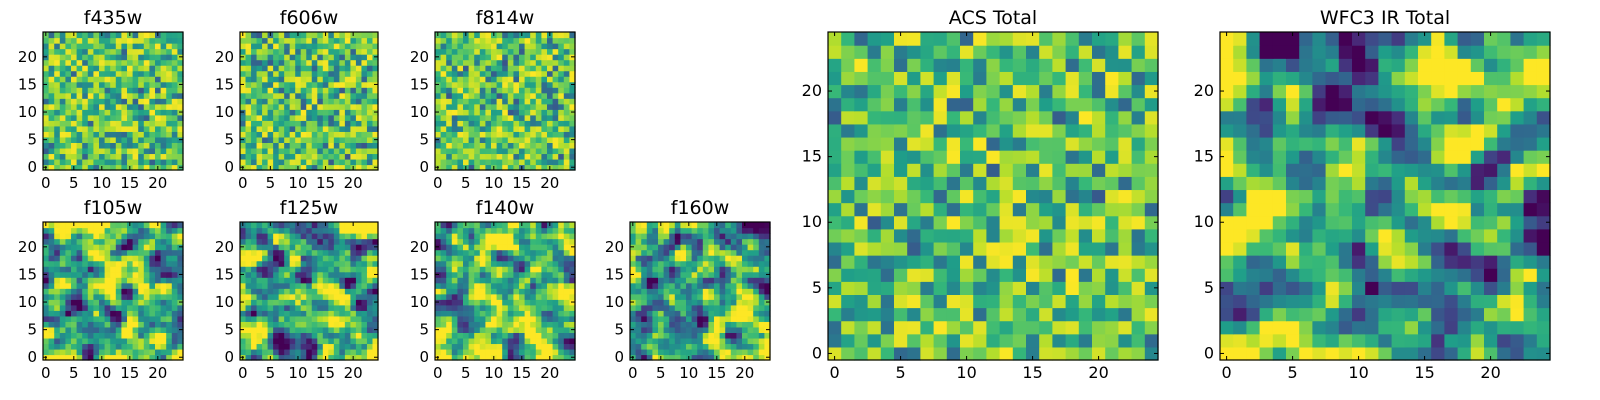 The image size is (1600, 400). I want to click on x-tick-label: 10, so click(297, 183).